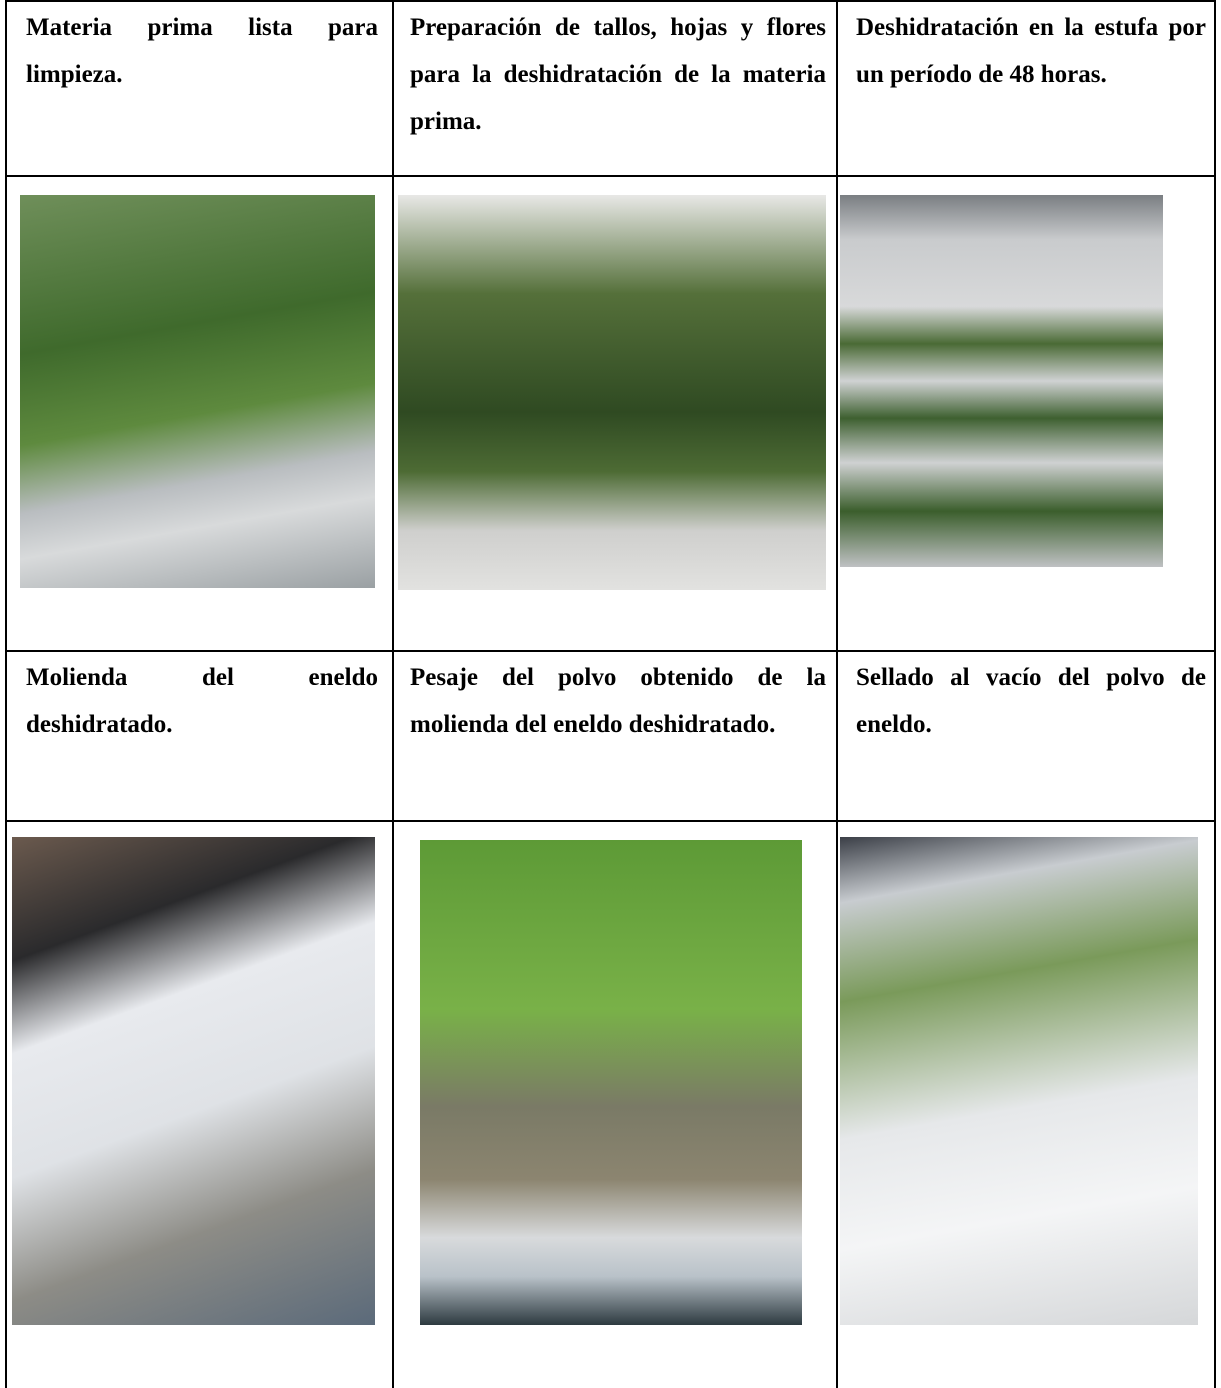  I want to click on caption: Materia prima lista para limpieza., so click(202, 51).